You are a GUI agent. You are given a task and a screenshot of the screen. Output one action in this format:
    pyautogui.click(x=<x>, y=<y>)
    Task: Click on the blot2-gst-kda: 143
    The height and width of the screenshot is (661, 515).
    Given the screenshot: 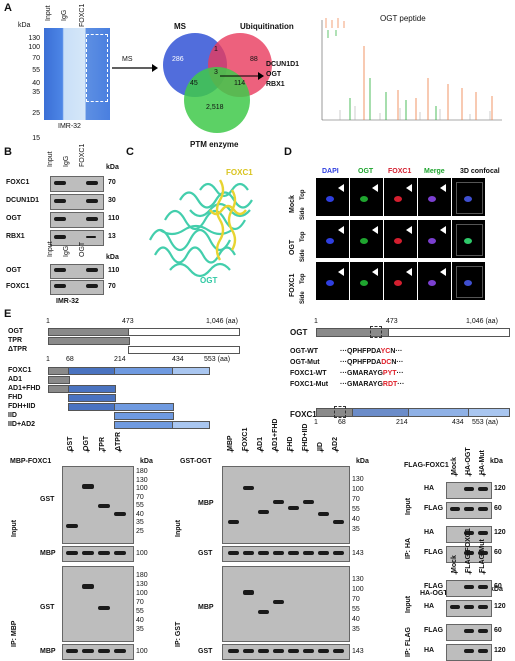 What is the action you would take?
    pyautogui.click(x=358, y=553)
    